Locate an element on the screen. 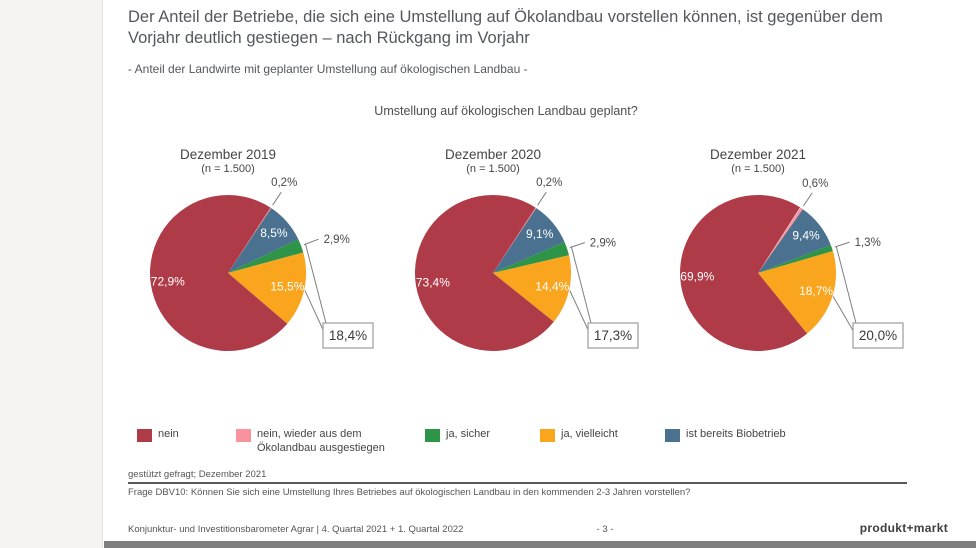  ja-total-label: 20,0% is located at coordinates (878, 335).